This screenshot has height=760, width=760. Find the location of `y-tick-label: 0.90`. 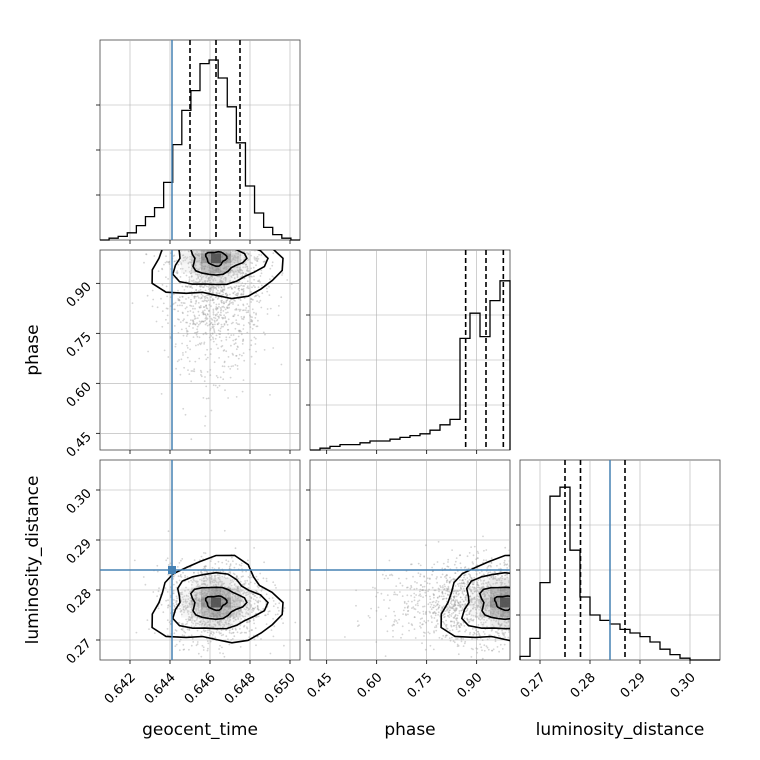

y-tick-label: 0.90 is located at coordinates (79, 295).